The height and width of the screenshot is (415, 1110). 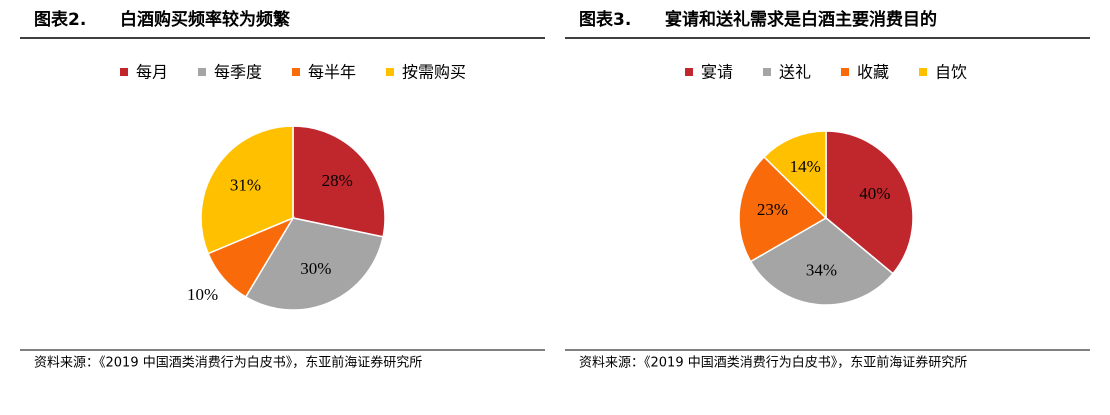 I want to click on data-label: 34%, so click(x=821, y=270).